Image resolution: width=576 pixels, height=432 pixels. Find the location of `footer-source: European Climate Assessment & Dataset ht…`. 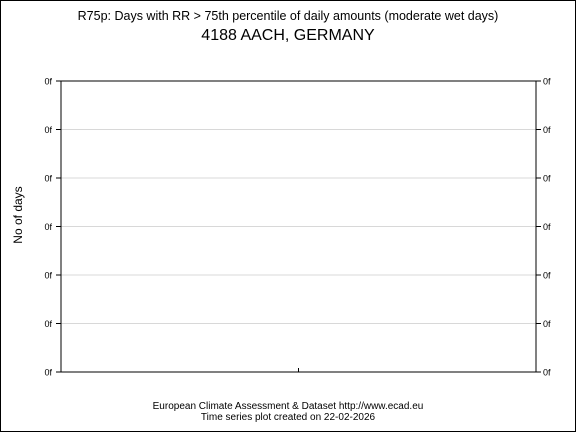

footer-source: European Climate Assessment & Dataset ht… is located at coordinates (288, 406).